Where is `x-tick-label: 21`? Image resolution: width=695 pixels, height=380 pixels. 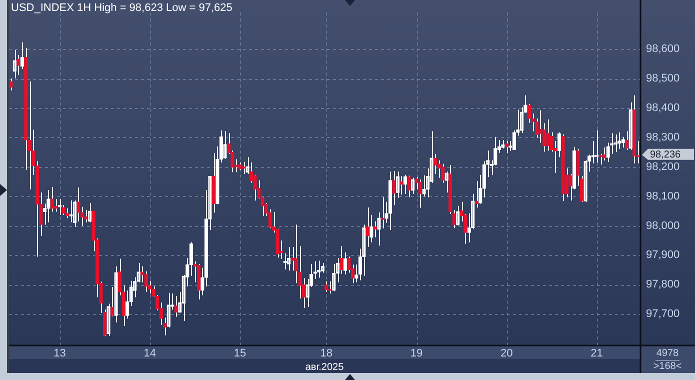 x-tick-label: 21 is located at coordinates (596, 354).